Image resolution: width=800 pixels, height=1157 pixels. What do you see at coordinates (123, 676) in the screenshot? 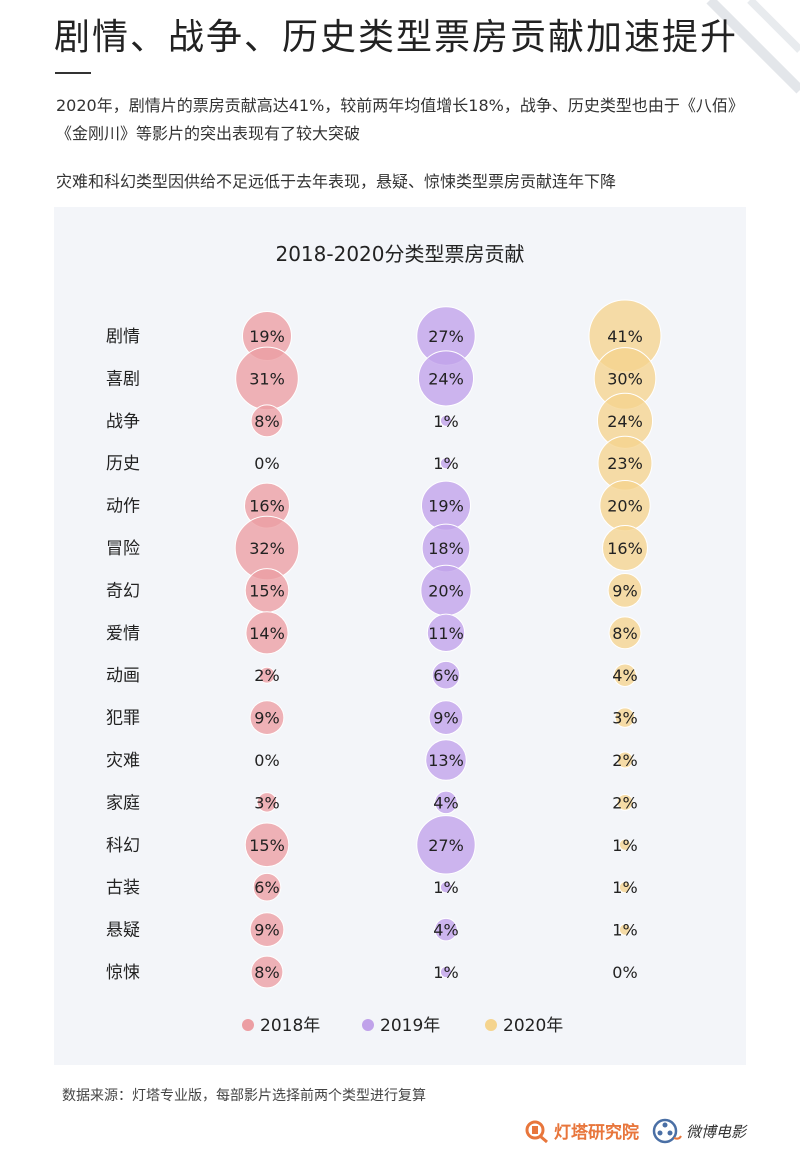
I see `category-label-动画: 动画` at bounding box center [123, 676].